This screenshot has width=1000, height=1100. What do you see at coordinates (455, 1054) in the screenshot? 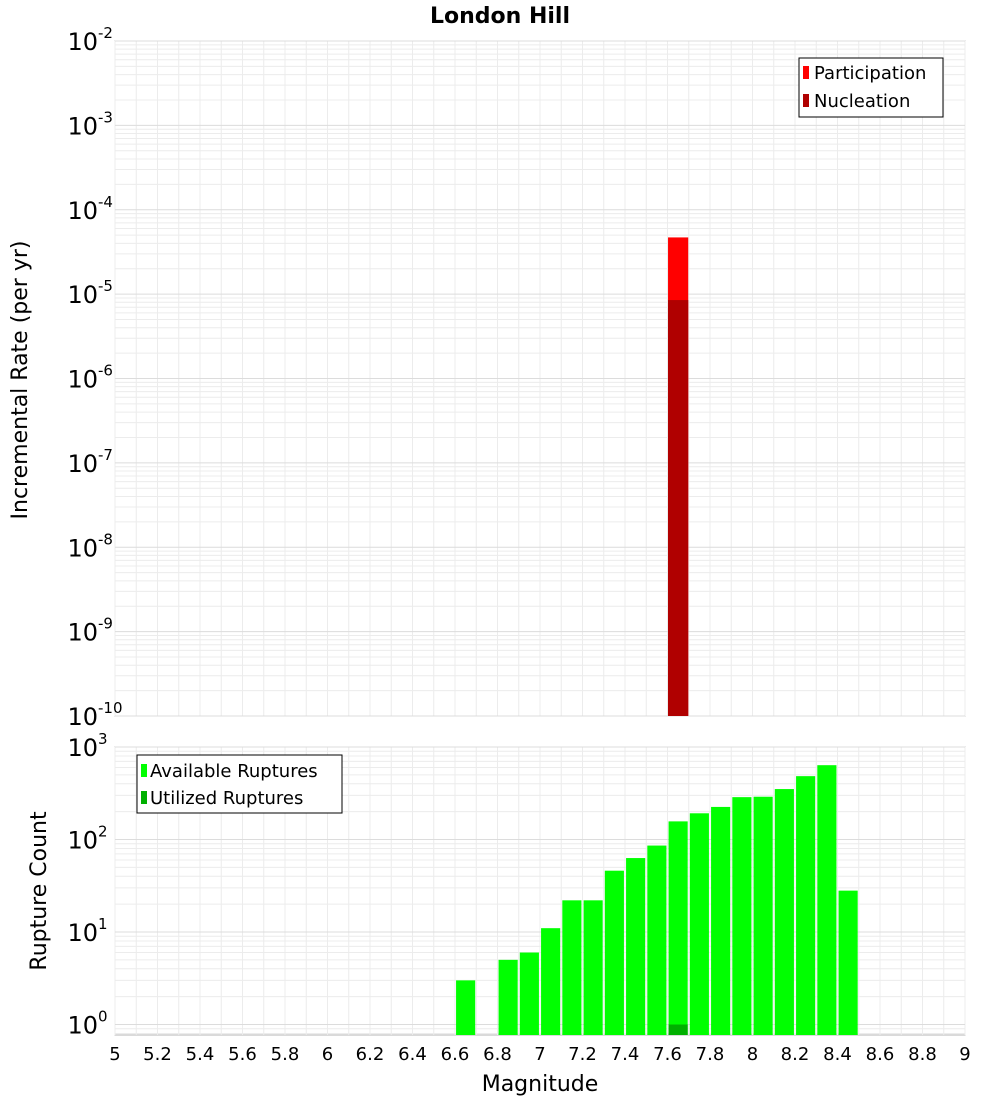
I see `x-tick-label: 6.6` at bounding box center [455, 1054].